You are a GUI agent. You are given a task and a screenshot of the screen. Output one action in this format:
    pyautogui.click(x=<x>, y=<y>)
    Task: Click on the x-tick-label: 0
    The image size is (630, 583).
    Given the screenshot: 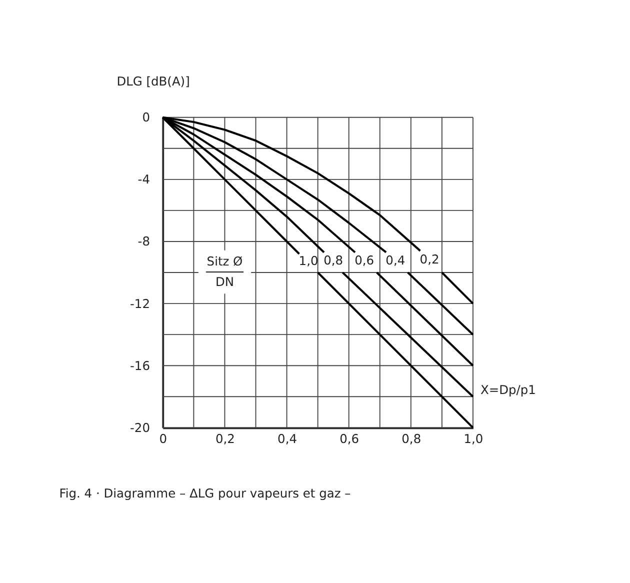 What is the action you would take?
    pyautogui.click(x=163, y=439)
    